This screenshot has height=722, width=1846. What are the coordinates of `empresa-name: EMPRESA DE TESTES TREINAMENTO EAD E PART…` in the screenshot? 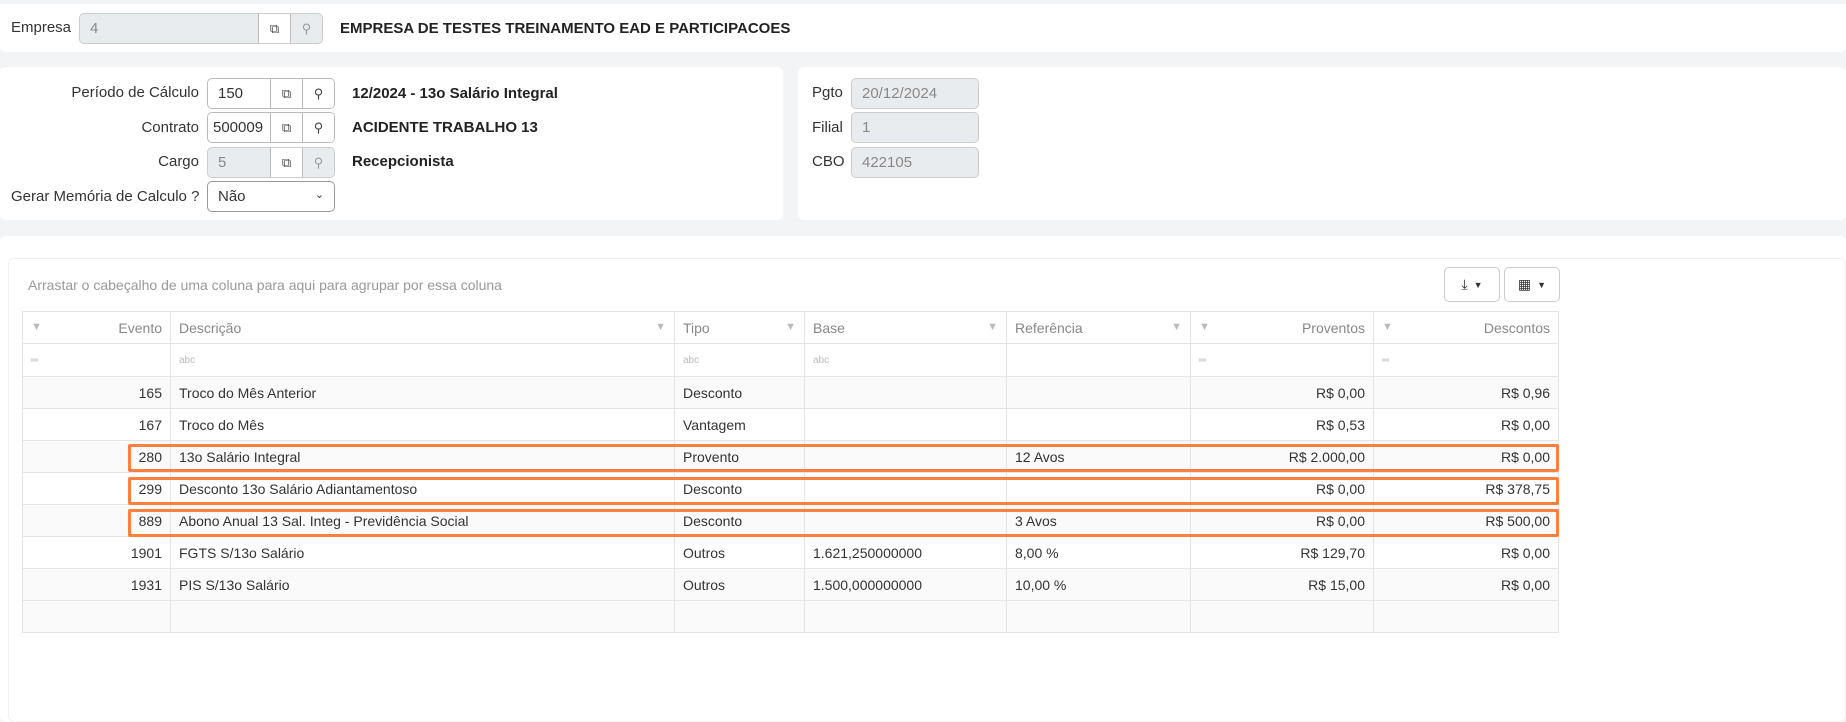 It's located at (565, 28).